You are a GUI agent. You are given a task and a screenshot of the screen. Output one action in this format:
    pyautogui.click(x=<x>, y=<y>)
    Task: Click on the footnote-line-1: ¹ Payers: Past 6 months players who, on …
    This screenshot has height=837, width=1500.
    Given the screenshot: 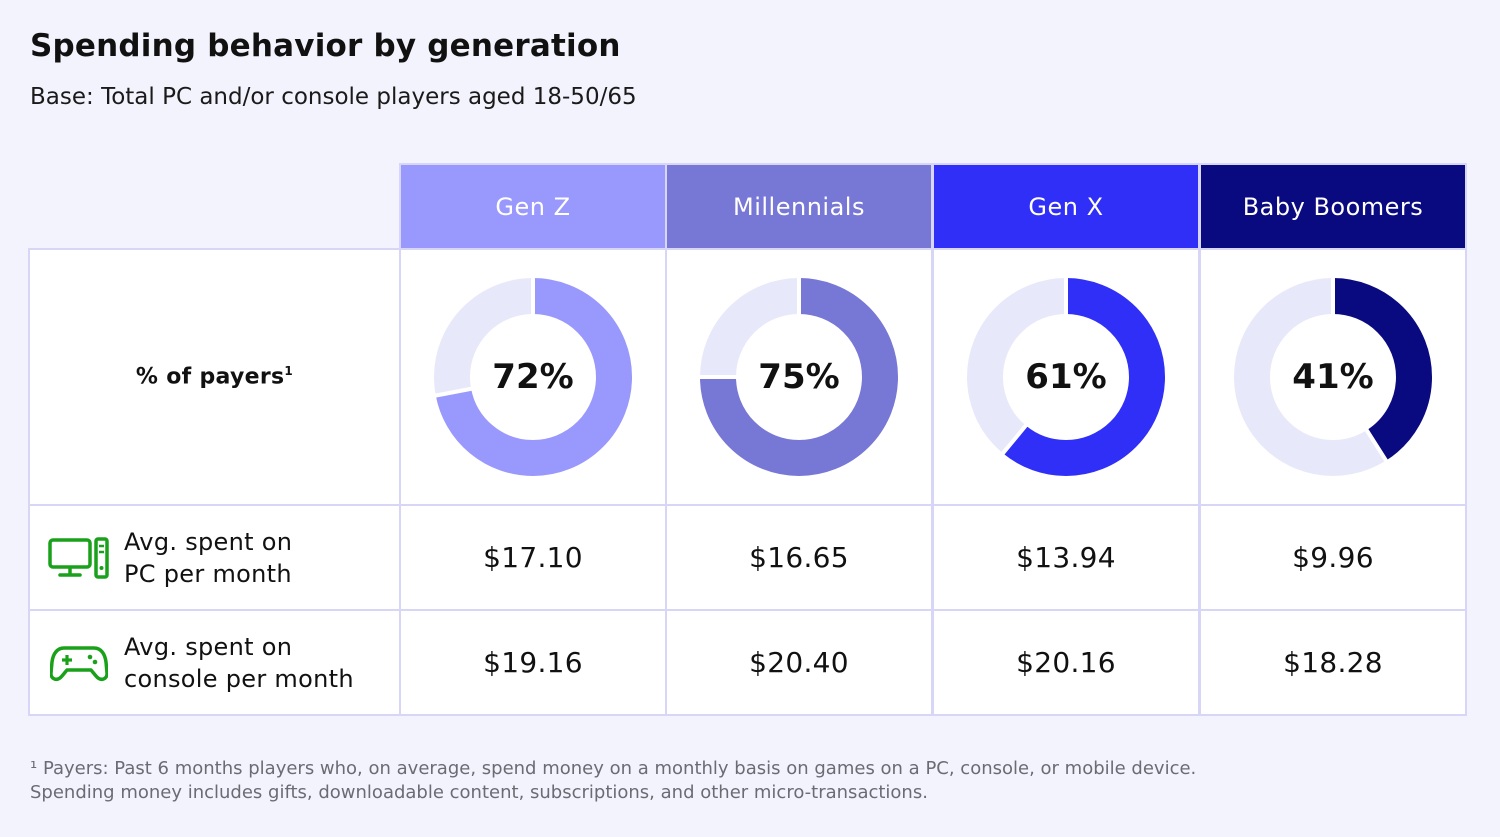 What is the action you would take?
    pyautogui.click(x=613, y=768)
    